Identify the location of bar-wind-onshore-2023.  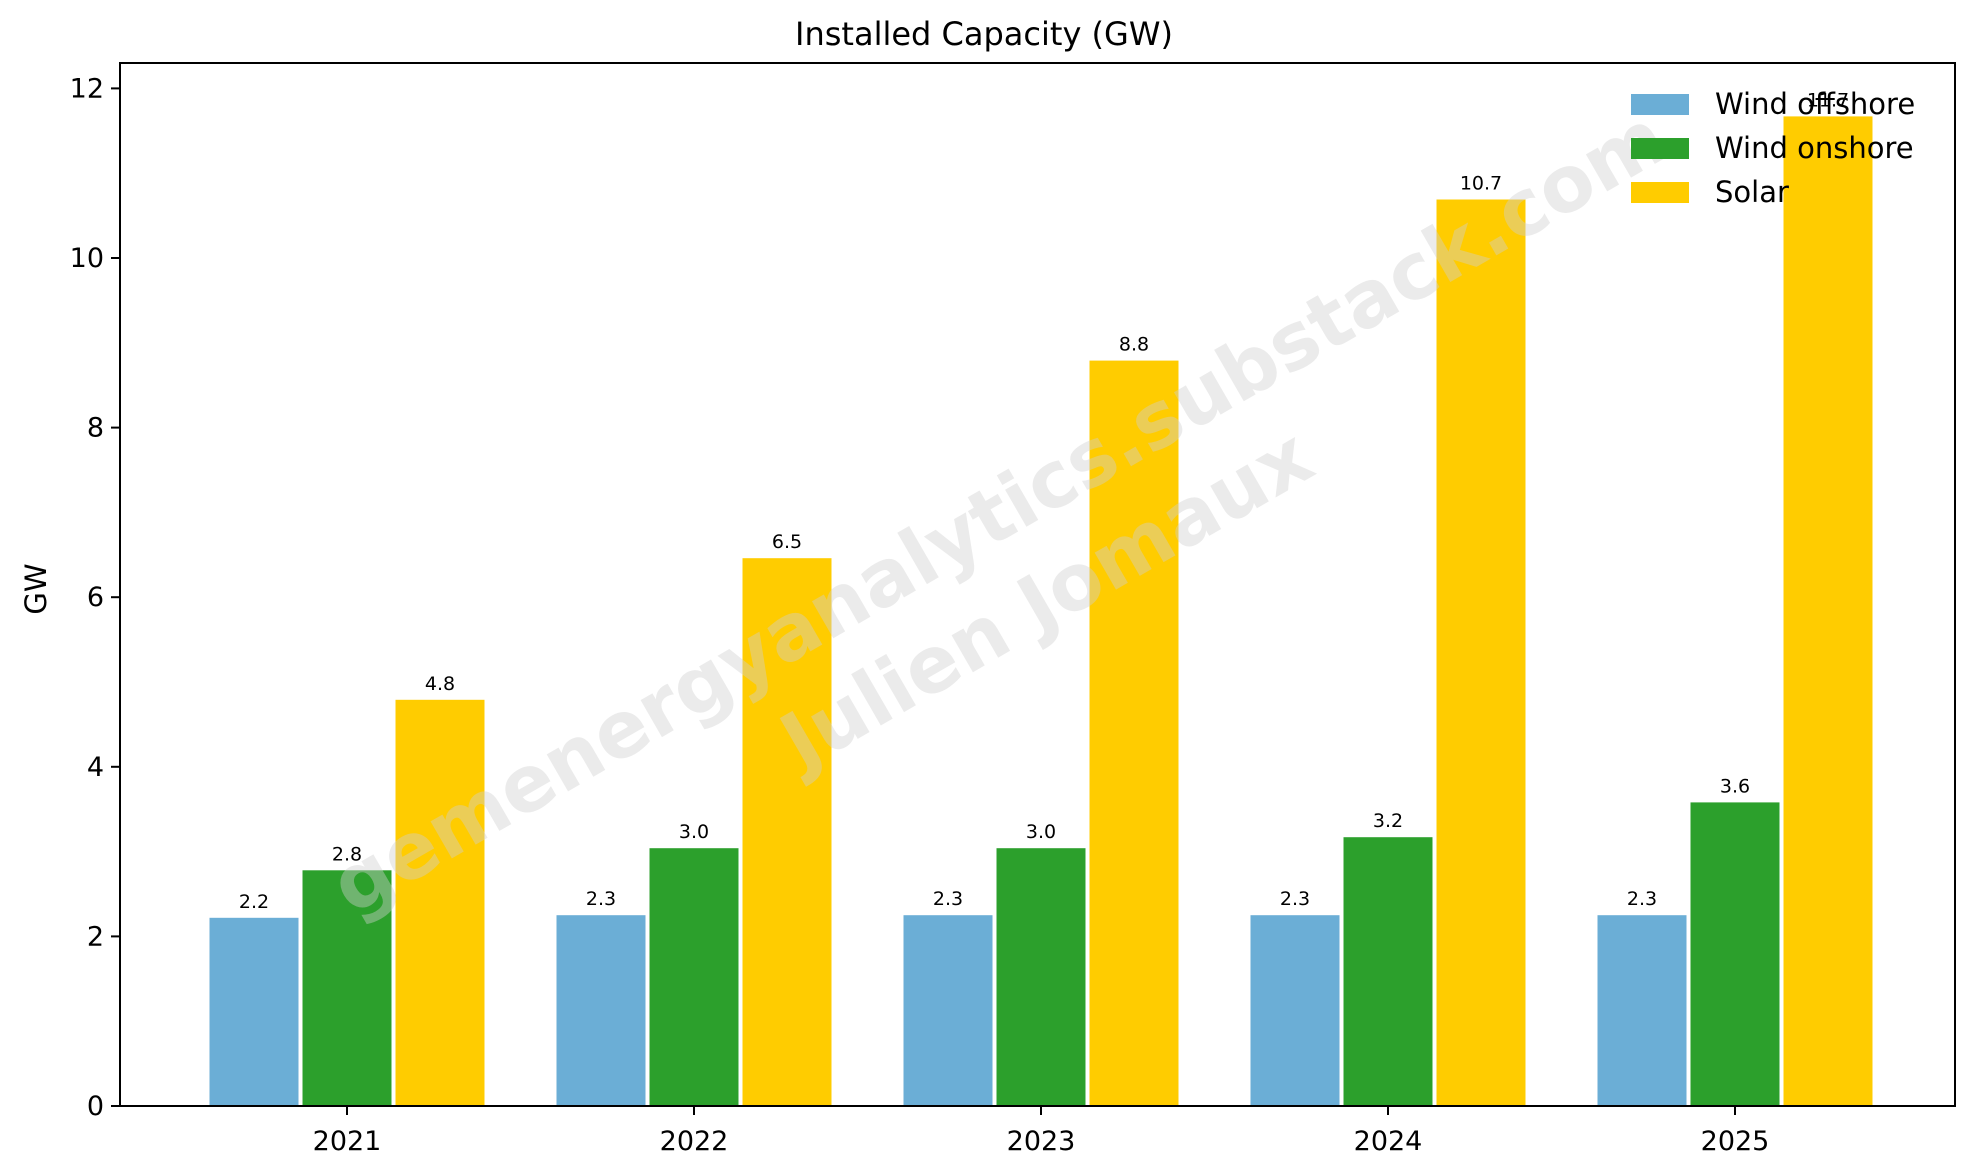
(1041, 977).